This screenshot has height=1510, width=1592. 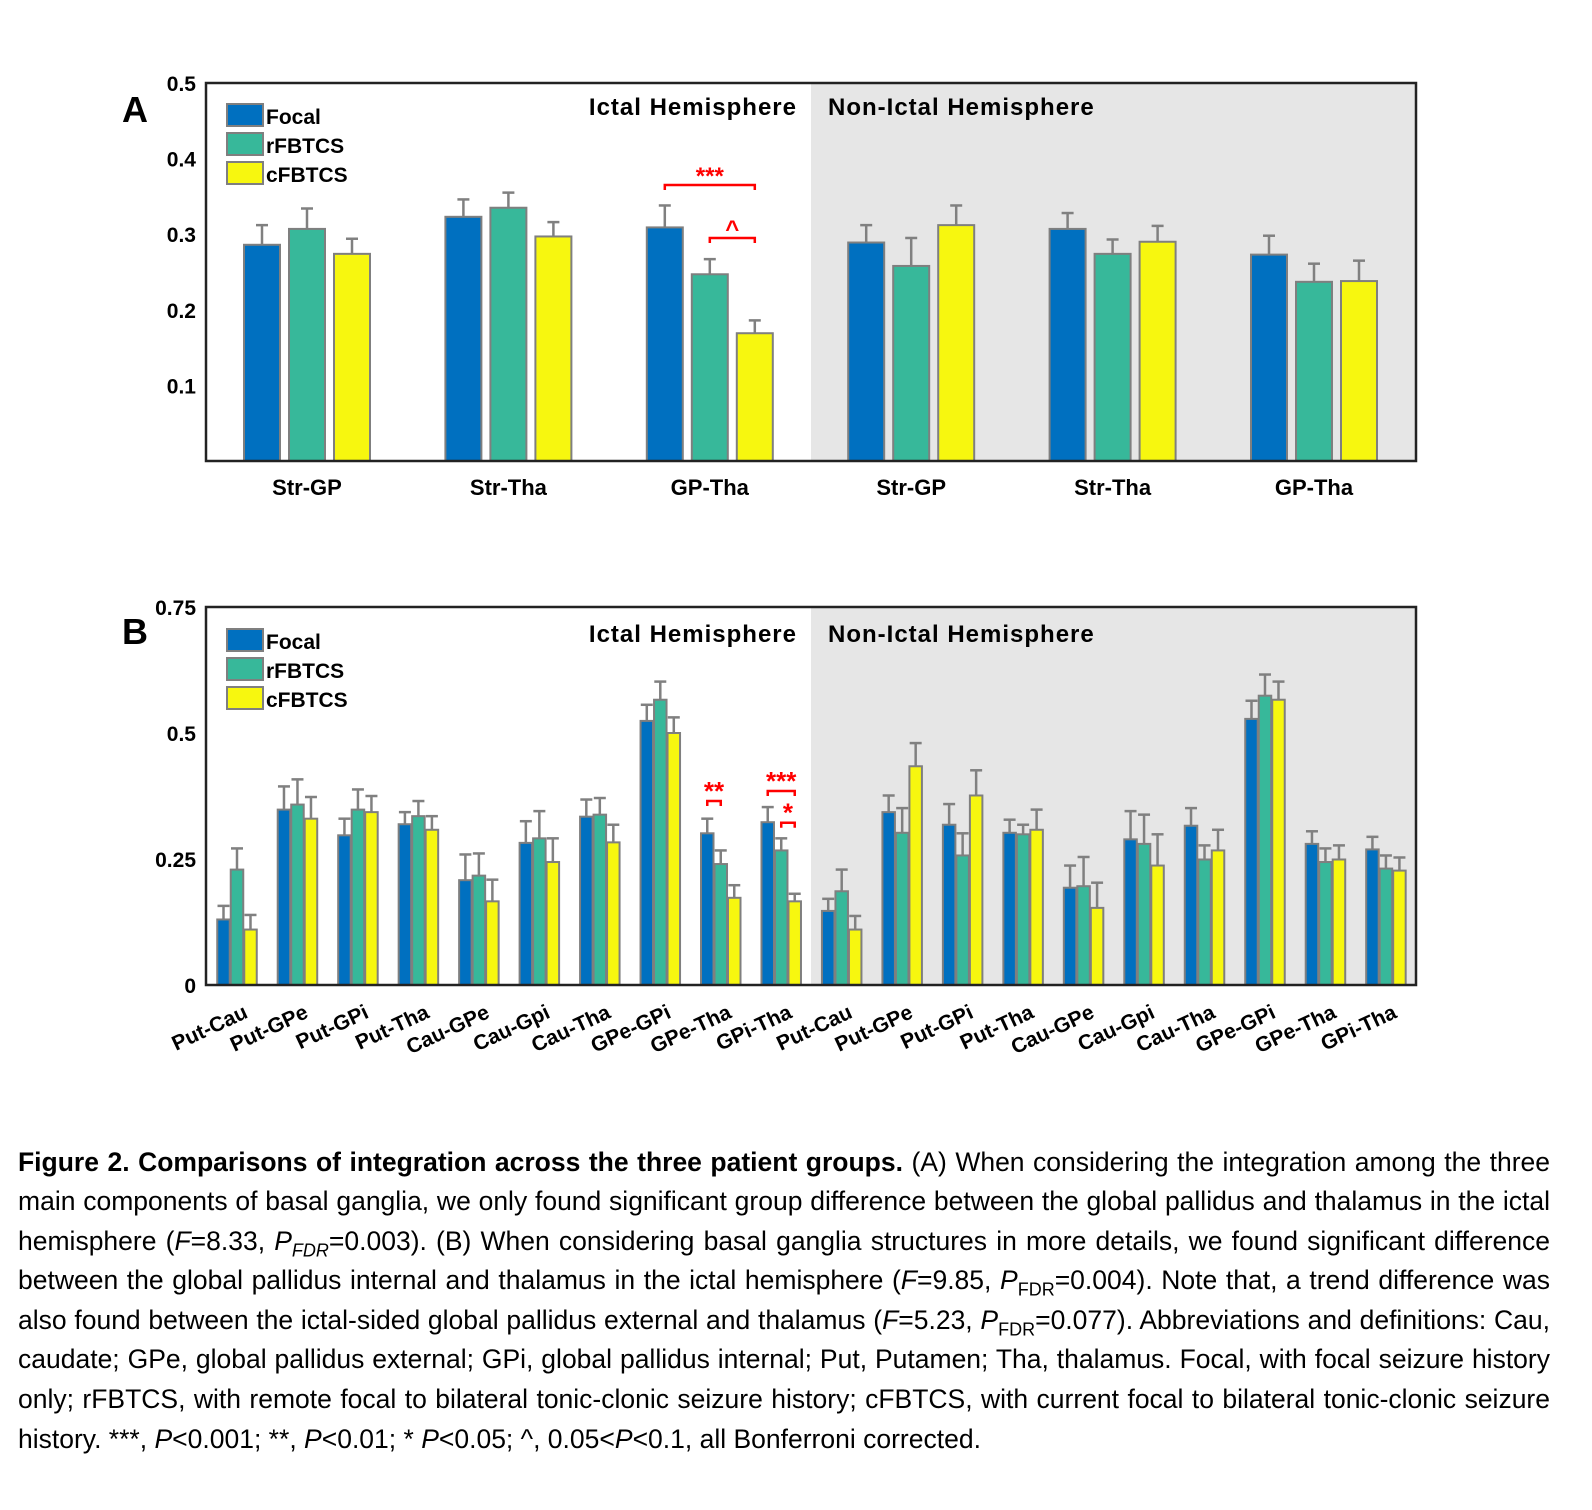 What do you see at coordinates (245, 640) in the screenshot?
I see `legend-swatch-Focal` at bounding box center [245, 640].